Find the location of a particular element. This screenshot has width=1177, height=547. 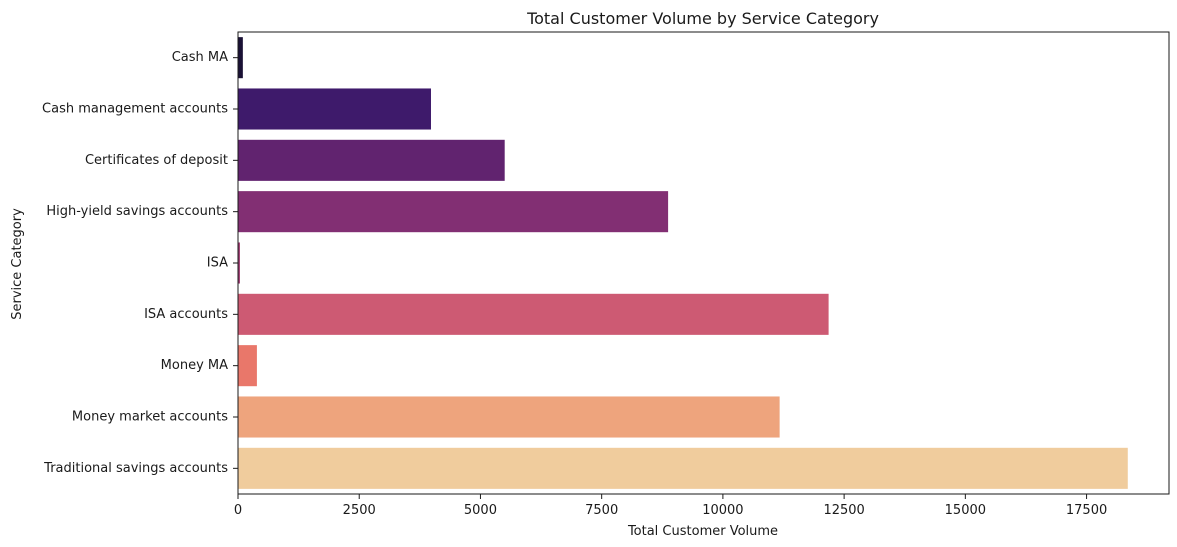

x-tick-label: 5000 is located at coordinates (480, 510).